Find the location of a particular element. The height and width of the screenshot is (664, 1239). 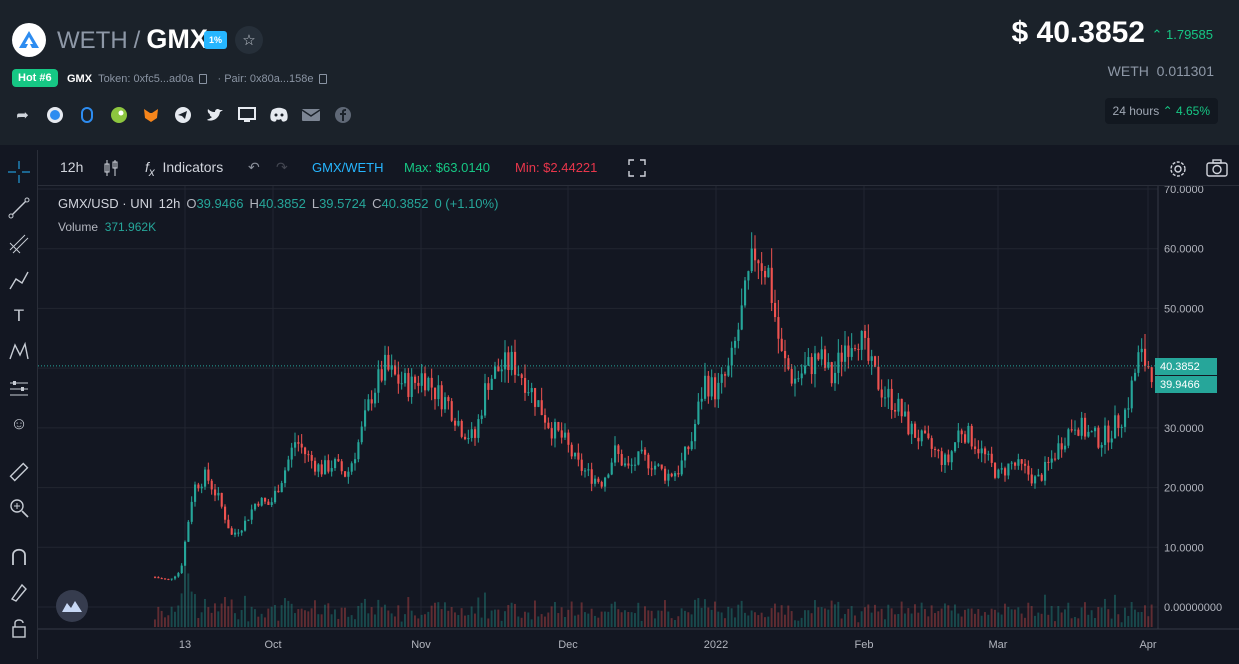

email-icon is located at coordinates (310, 114).